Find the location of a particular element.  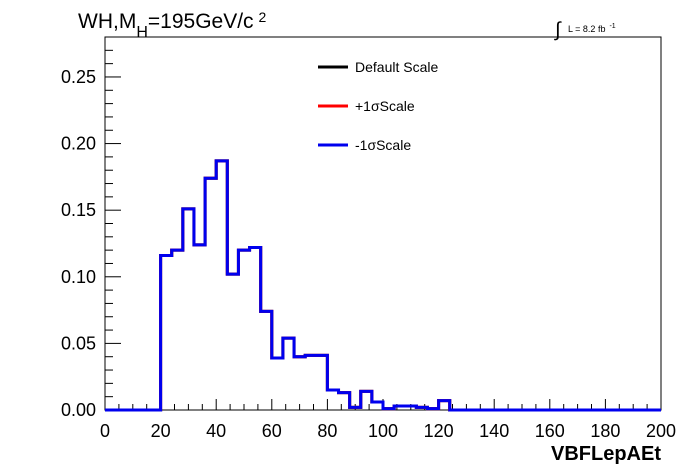

x-tick-label: 120 is located at coordinates (439, 431).